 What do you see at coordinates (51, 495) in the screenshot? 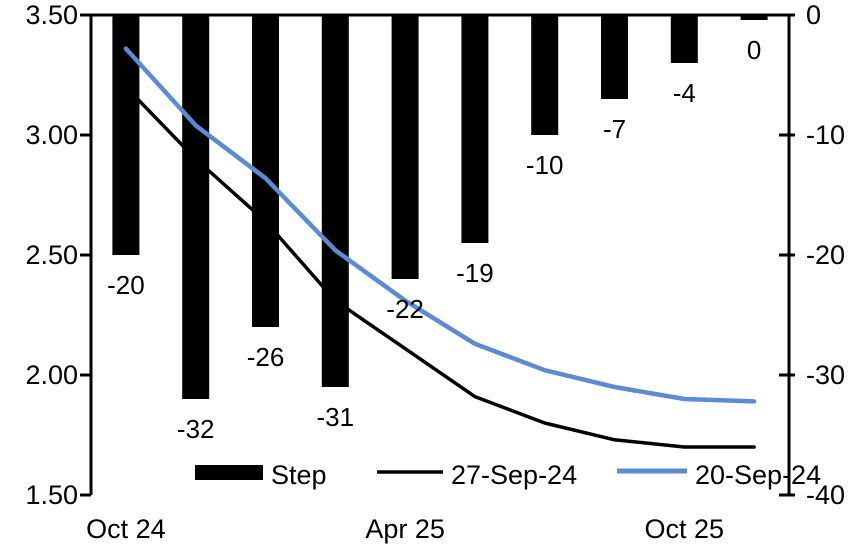
I see `left-axis-tick-label: 1.50` at bounding box center [51, 495].